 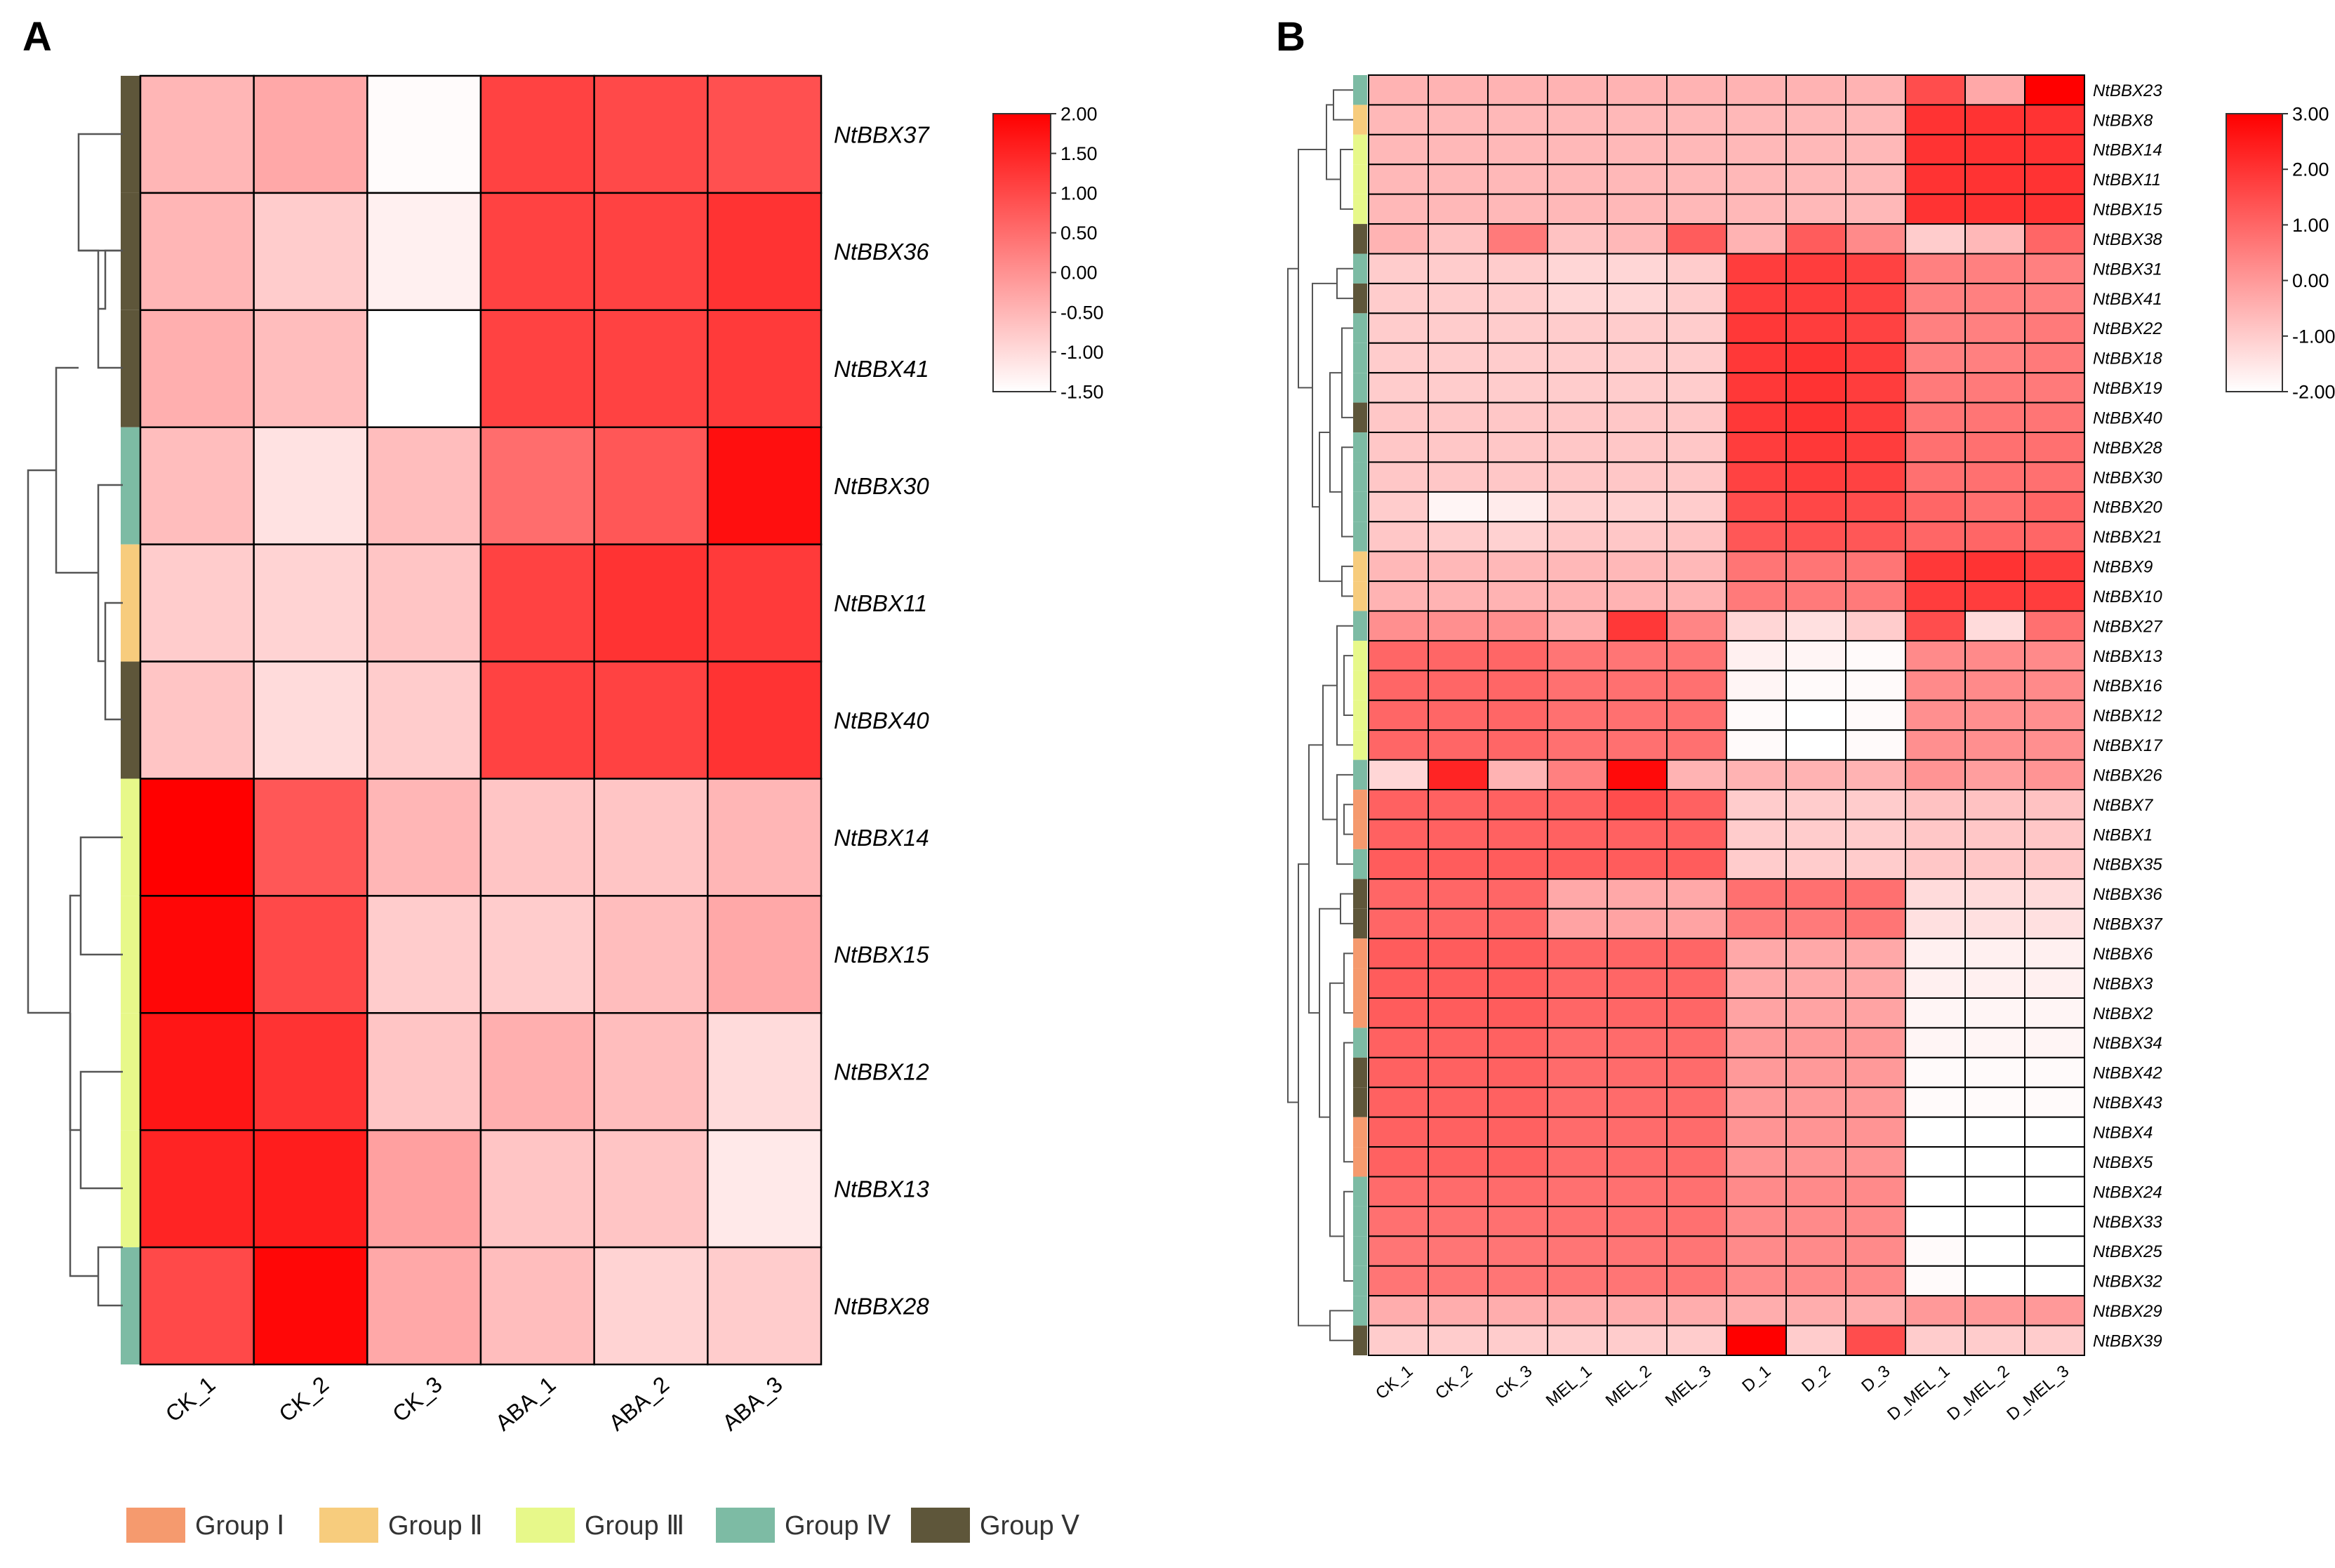 I want to click on group-bar-NtBBX3, so click(x=1360, y=983).